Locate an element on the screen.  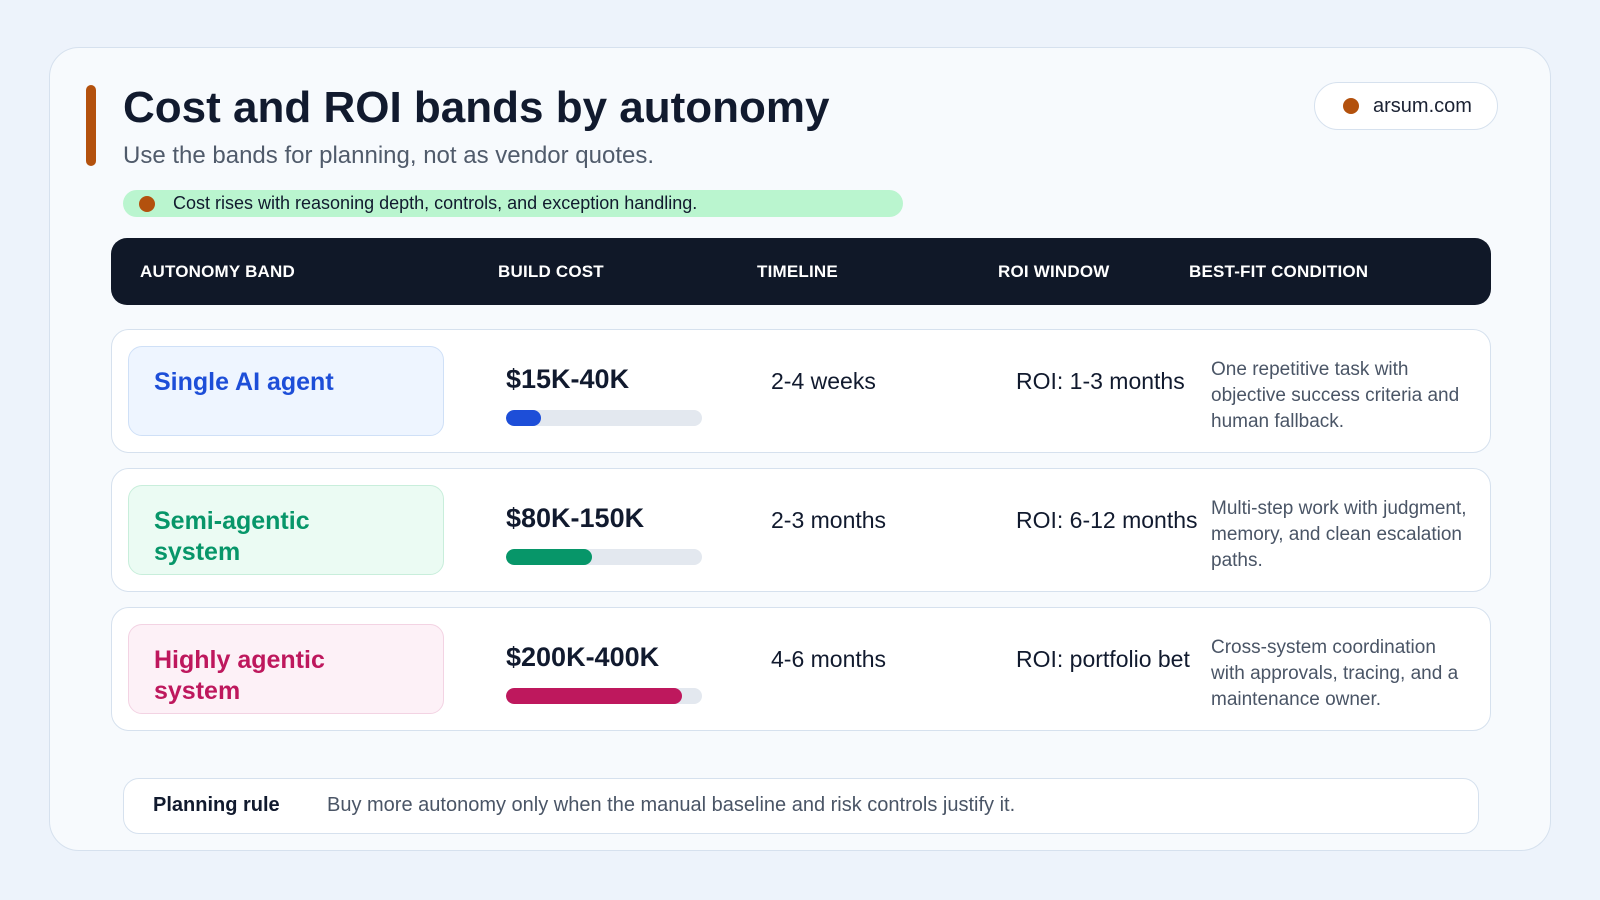
column-header-best-fit-condition: BEST-FIT CONDITION is located at coordinates (1279, 271).